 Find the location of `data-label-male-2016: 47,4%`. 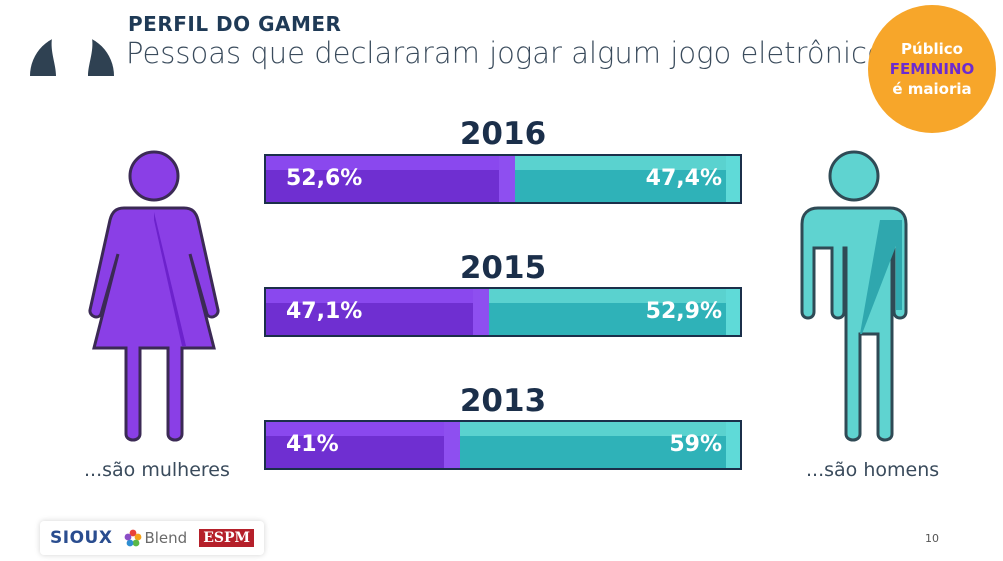

data-label-male-2016: 47,4% is located at coordinates (683, 178).